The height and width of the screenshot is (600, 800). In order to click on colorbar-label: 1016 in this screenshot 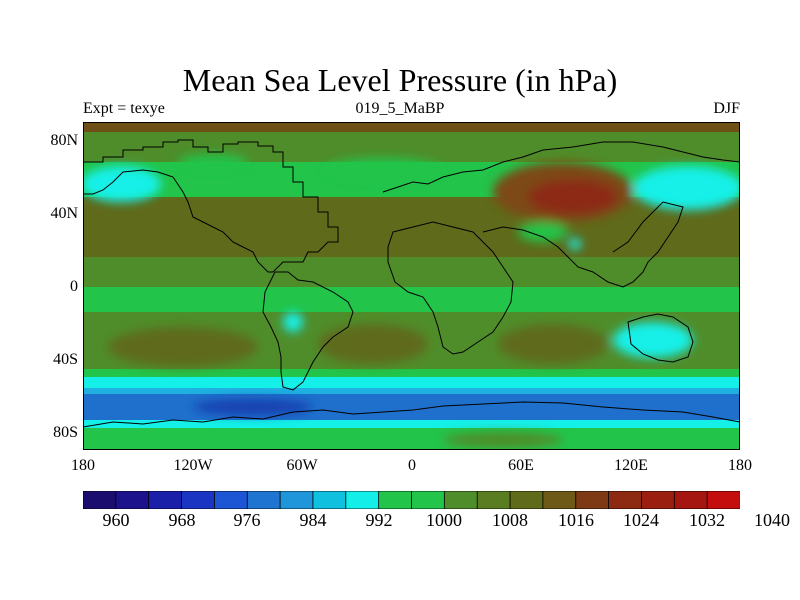, I will do `click(576, 520)`.